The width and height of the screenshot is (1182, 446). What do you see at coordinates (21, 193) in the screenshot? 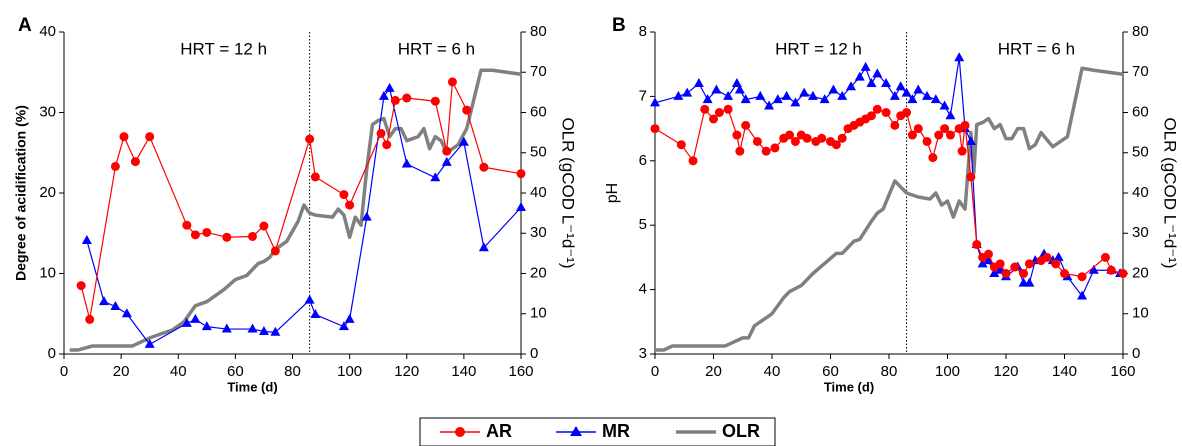
I see `y-axis-label: Degree of acidification (%)` at bounding box center [21, 193].